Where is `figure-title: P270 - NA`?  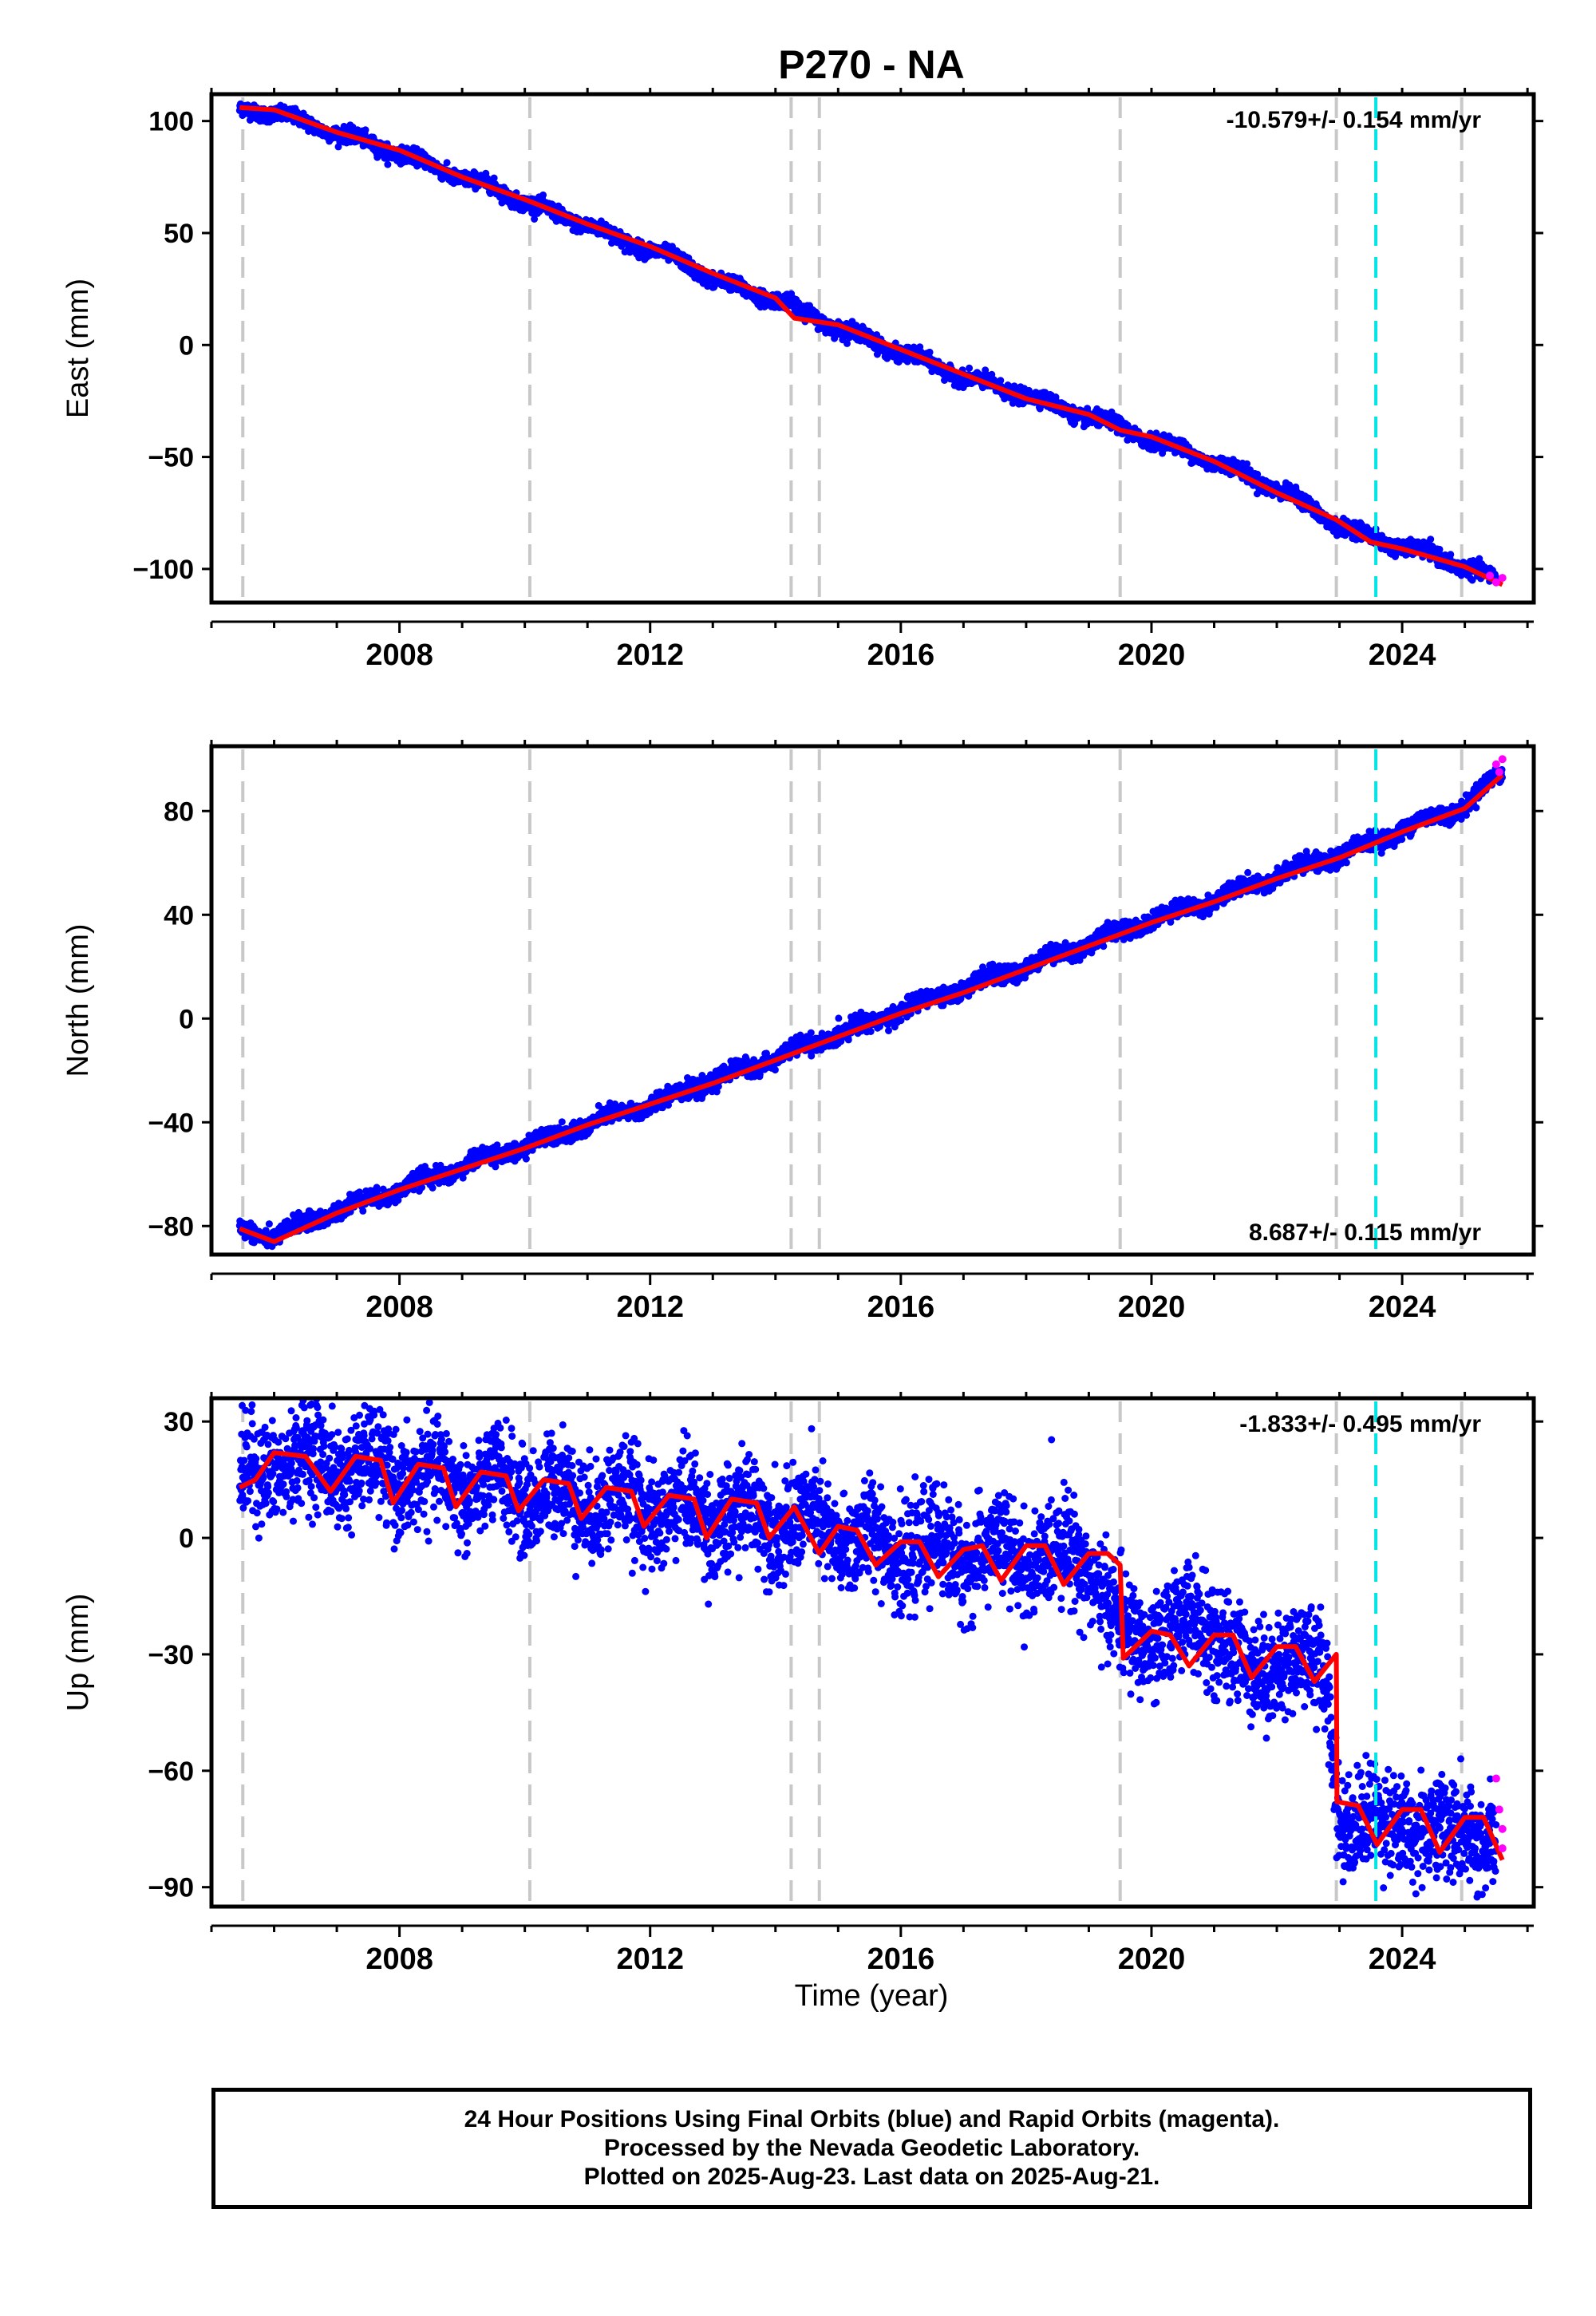
figure-title: P270 - NA is located at coordinates (871, 64).